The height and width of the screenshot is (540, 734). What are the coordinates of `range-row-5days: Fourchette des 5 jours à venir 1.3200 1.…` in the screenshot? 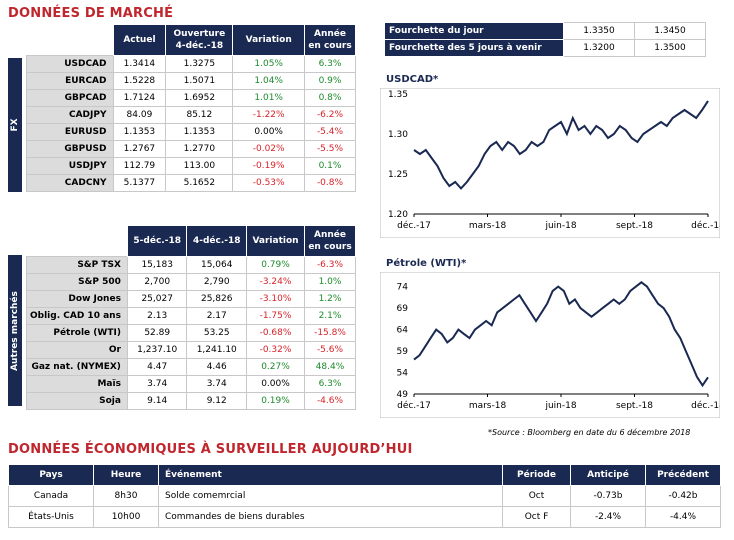 It's located at (545, 48).